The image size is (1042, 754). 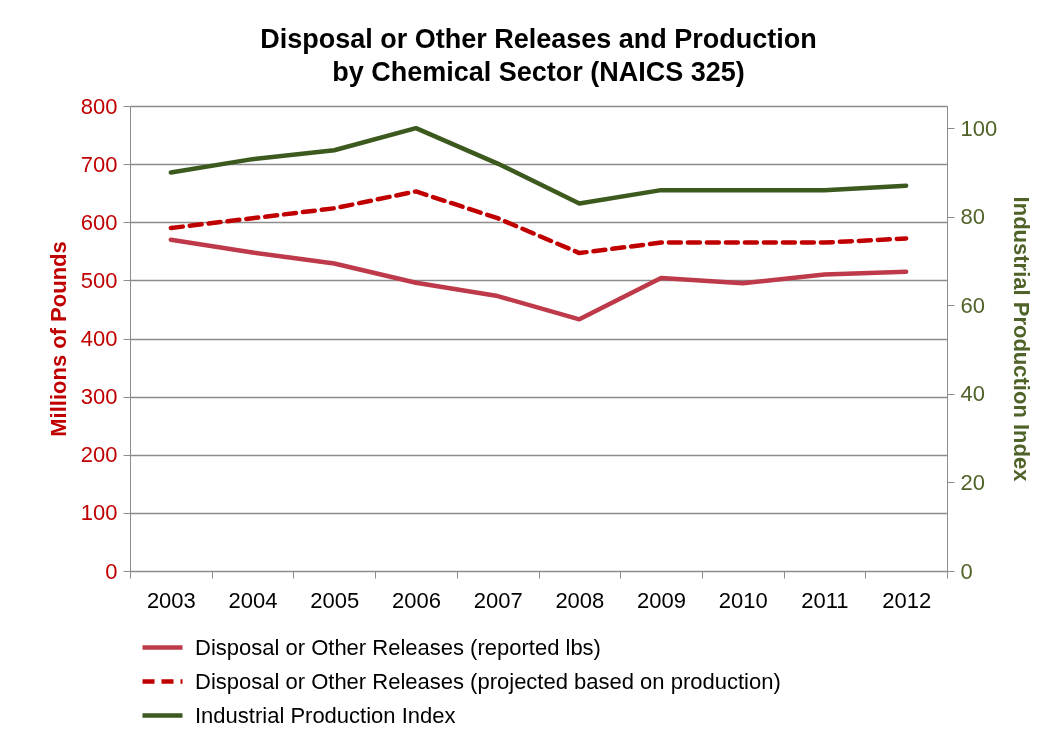 What do you see at coordinates (966, 571) in the screenshot?
I see `y2-tick-label: 0` at bounding box center [966, 571].